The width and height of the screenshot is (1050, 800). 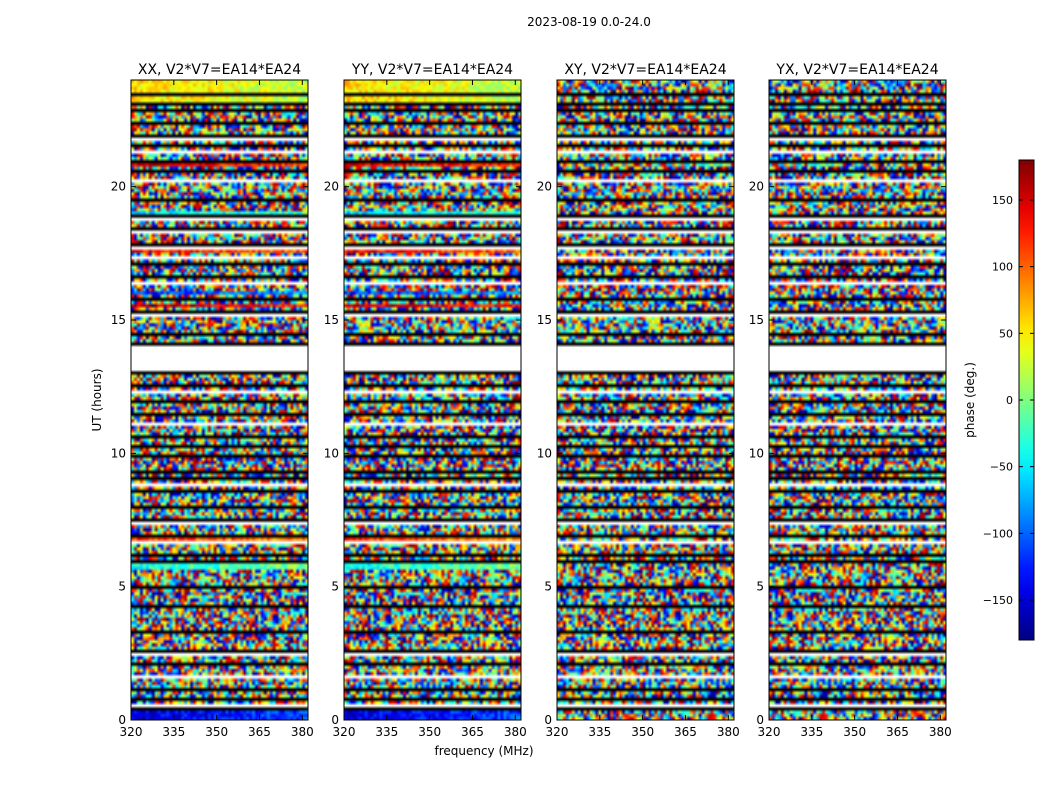 I want to click on colorbar-label: phase (deg.), so click(x=970, y=400).